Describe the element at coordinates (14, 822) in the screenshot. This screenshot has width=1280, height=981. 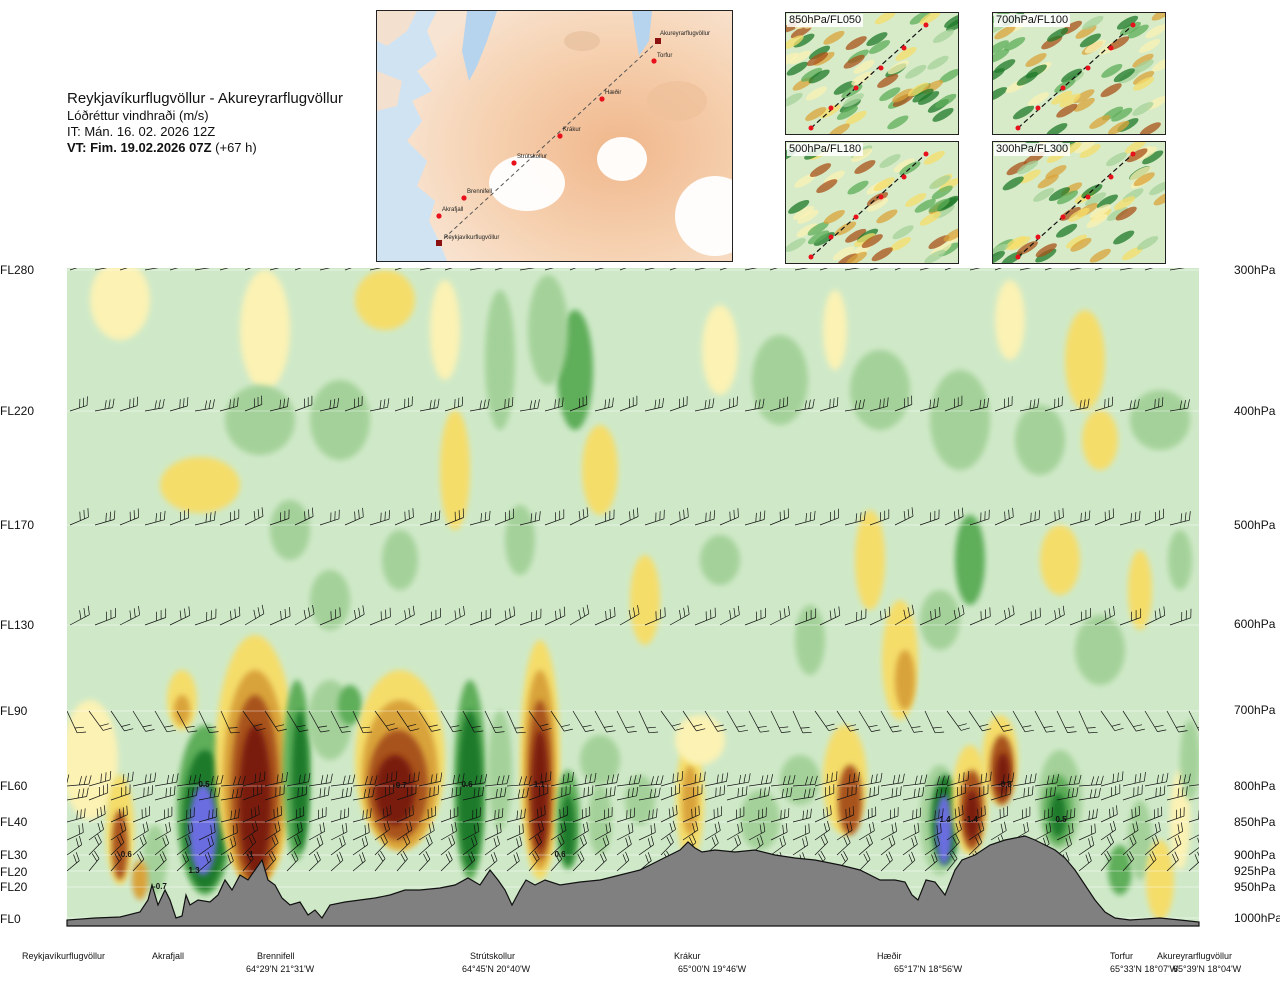
I see `fl-label: FL40` at that location.